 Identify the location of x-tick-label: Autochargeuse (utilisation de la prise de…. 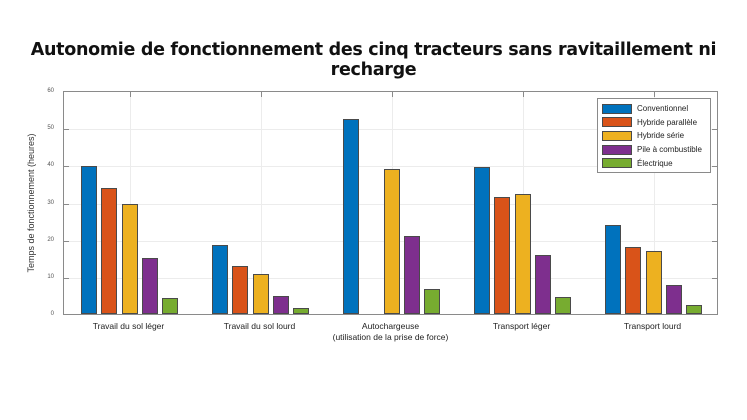
(390, 331).